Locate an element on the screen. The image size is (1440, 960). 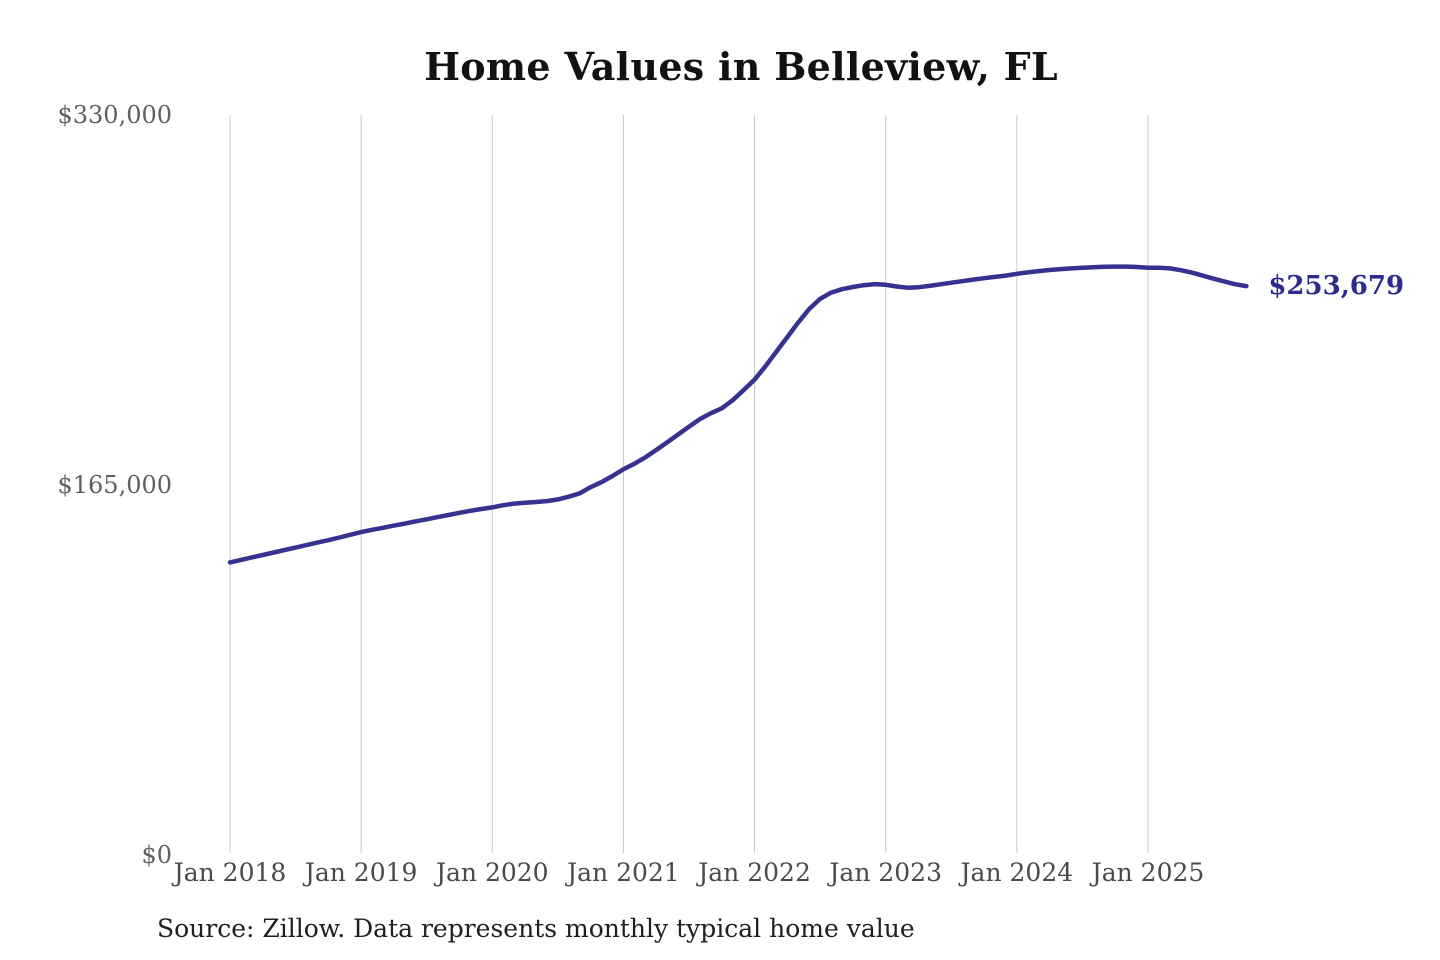
x-tick-label: Jan 2018 is located at coordinates (230, 872).